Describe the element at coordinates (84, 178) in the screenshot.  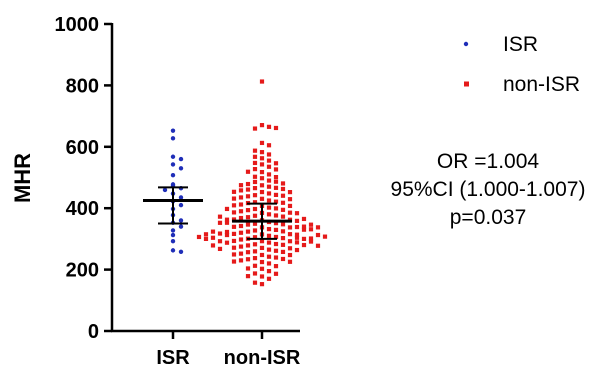
I see `y-axis: 0 200 400 600 800 1000` at that location.